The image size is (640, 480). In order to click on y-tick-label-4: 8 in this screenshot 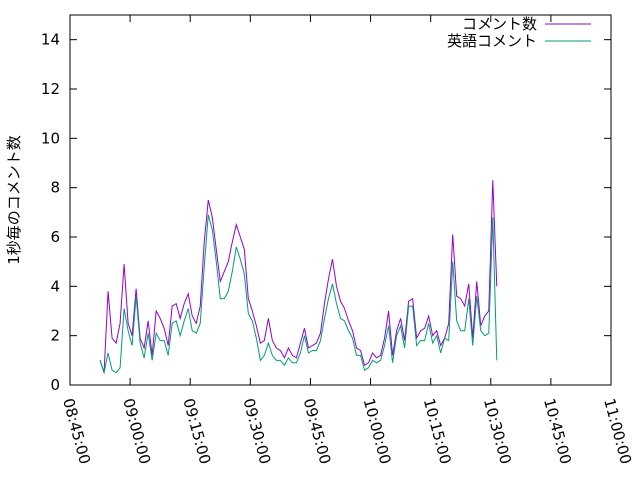, I will do `click(55, 188)`.